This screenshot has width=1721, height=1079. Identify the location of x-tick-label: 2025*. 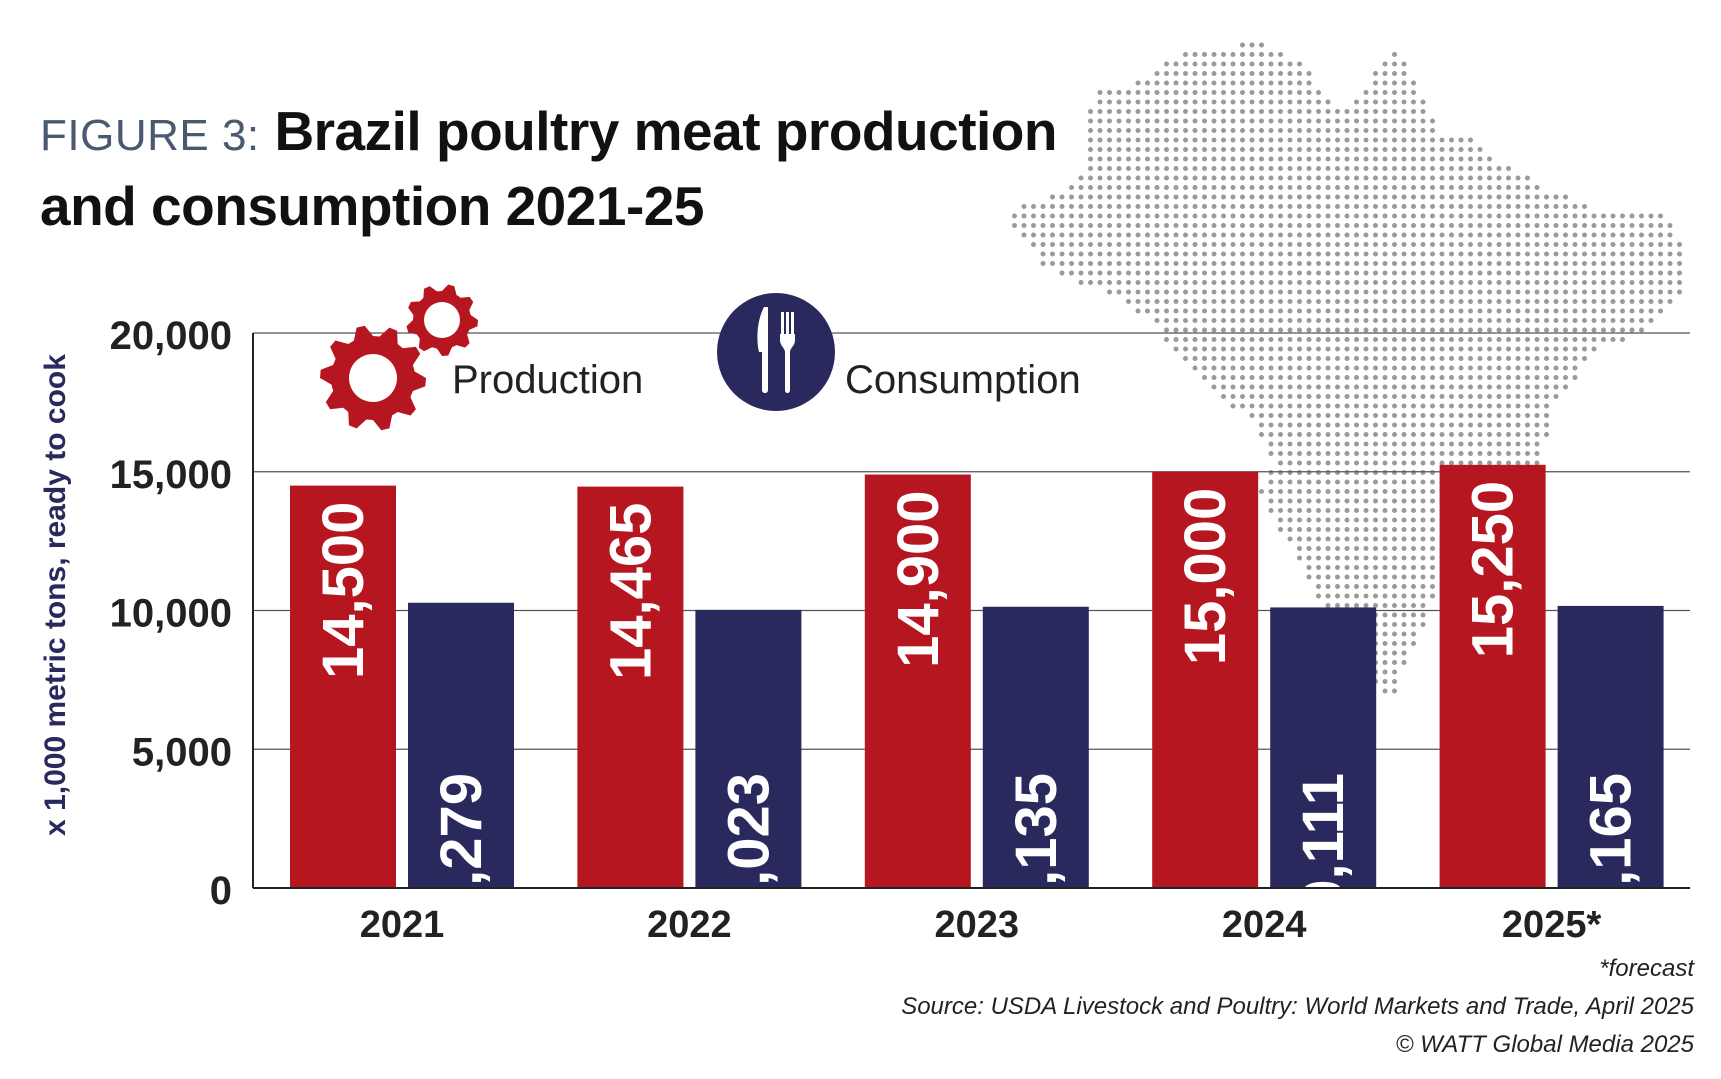
(1552, 925).